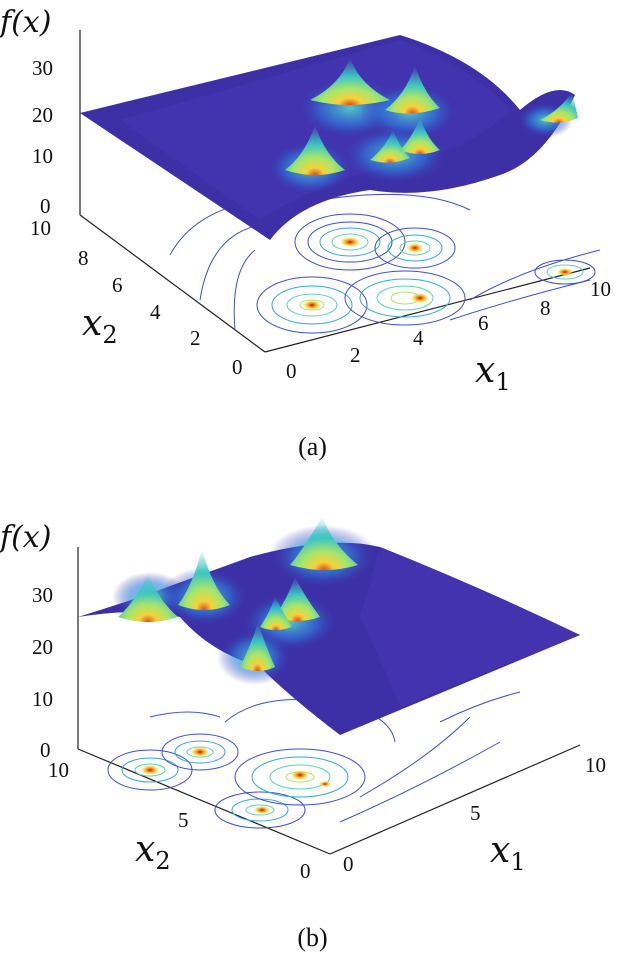  Describe the element at coordinates (195, 338) in the screenshot. I see `x2-tick-label: 2` at that location.